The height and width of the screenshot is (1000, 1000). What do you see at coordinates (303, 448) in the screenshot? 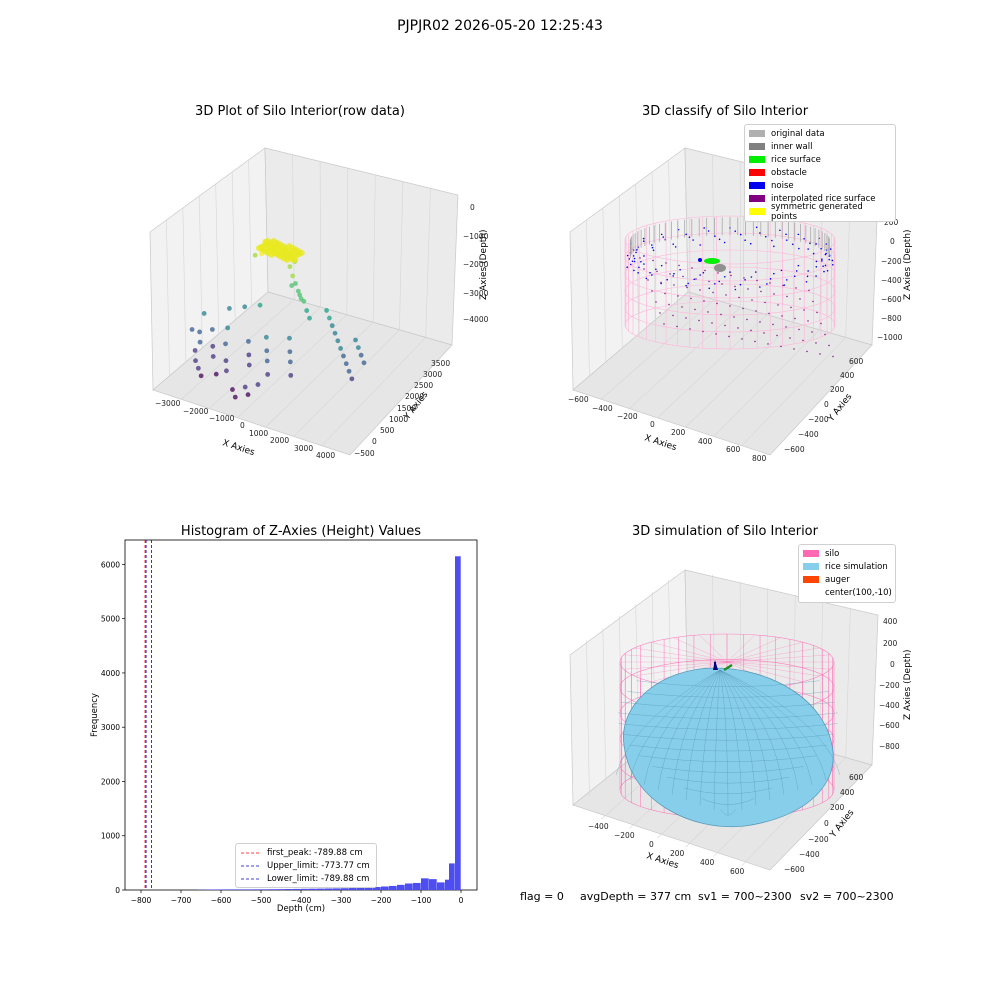
I see `p1-xtick: 3000` at bounding box center [303, 448].